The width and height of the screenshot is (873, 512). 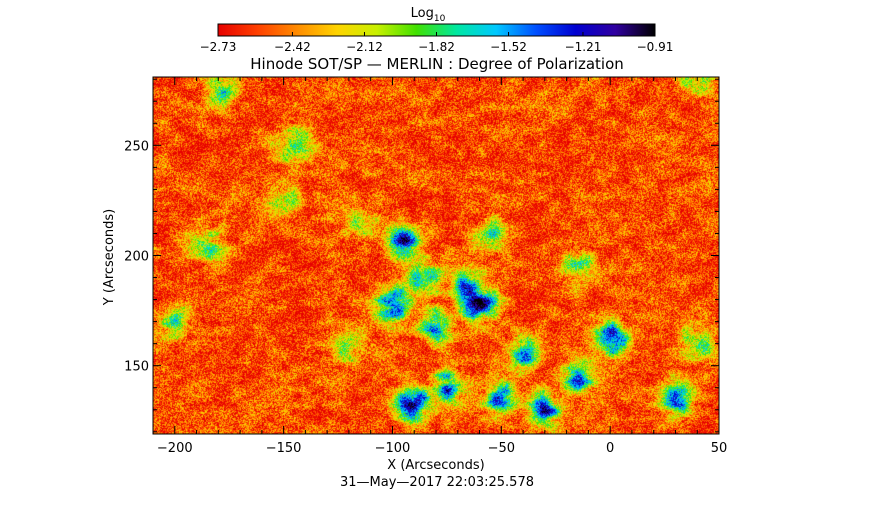 I want to click on x-axis-label: X (Arcseconds), so click(x=435, y=465).